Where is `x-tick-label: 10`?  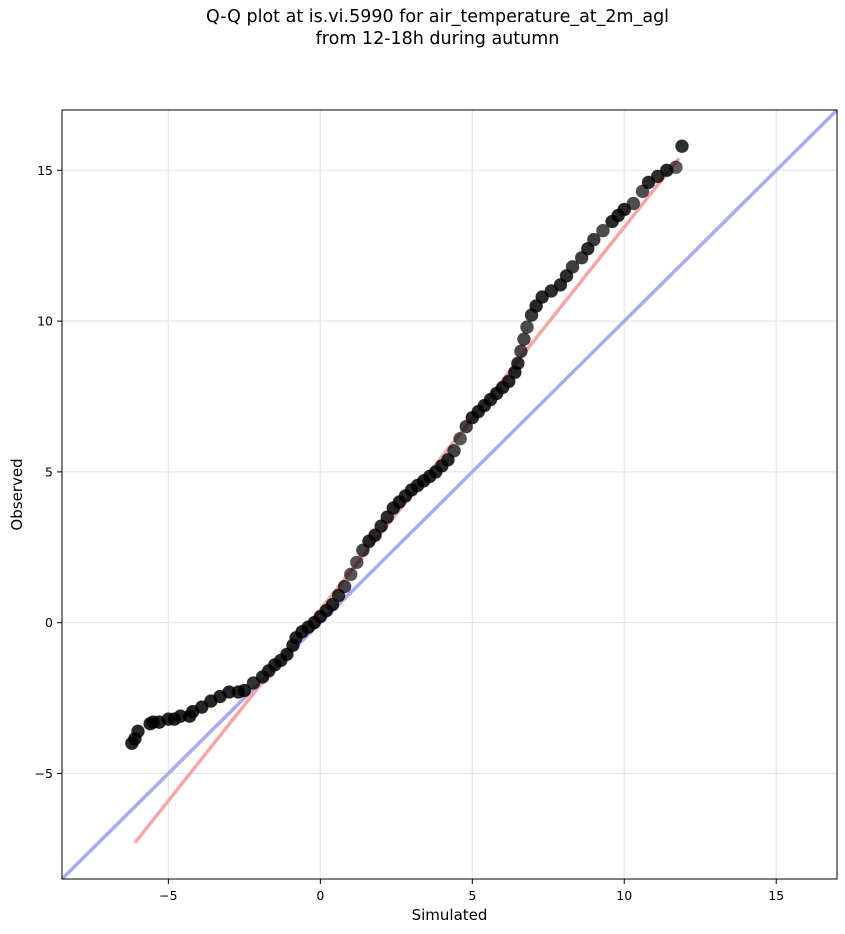
x-tick-label: 10 is located at coordinates (624, 895).